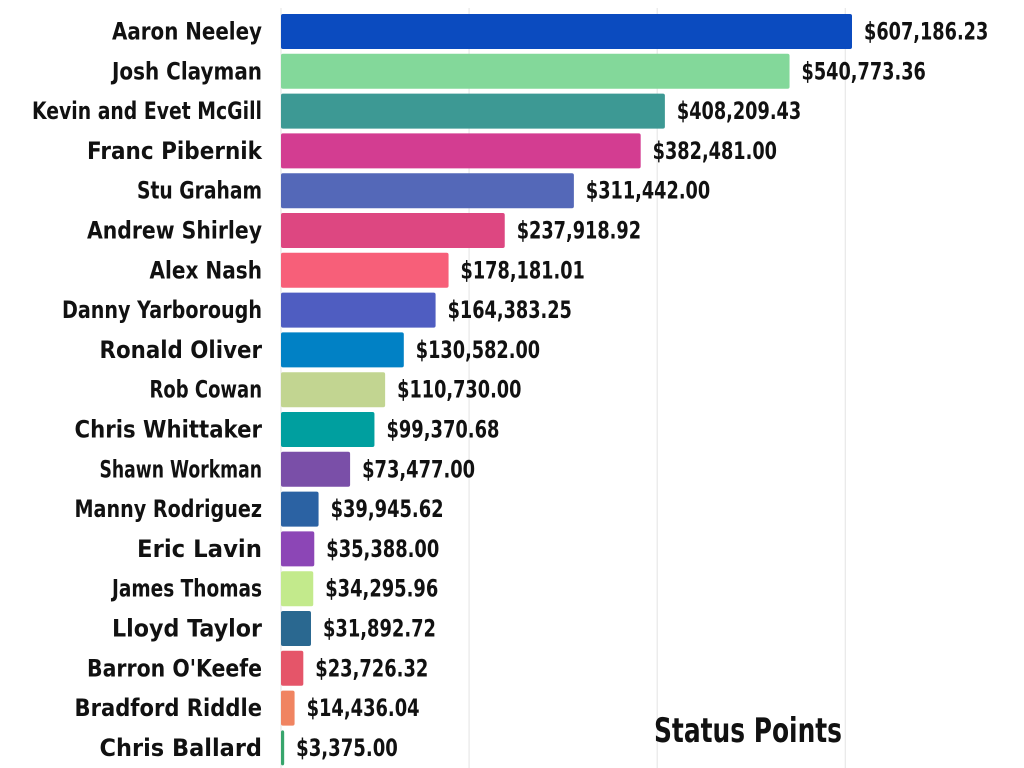 This screenshot has height=768, width=1024. Describe the element at coordinates (199, 549) in the screenshot. I see `category-label-13: Eric Lavin` at that location.